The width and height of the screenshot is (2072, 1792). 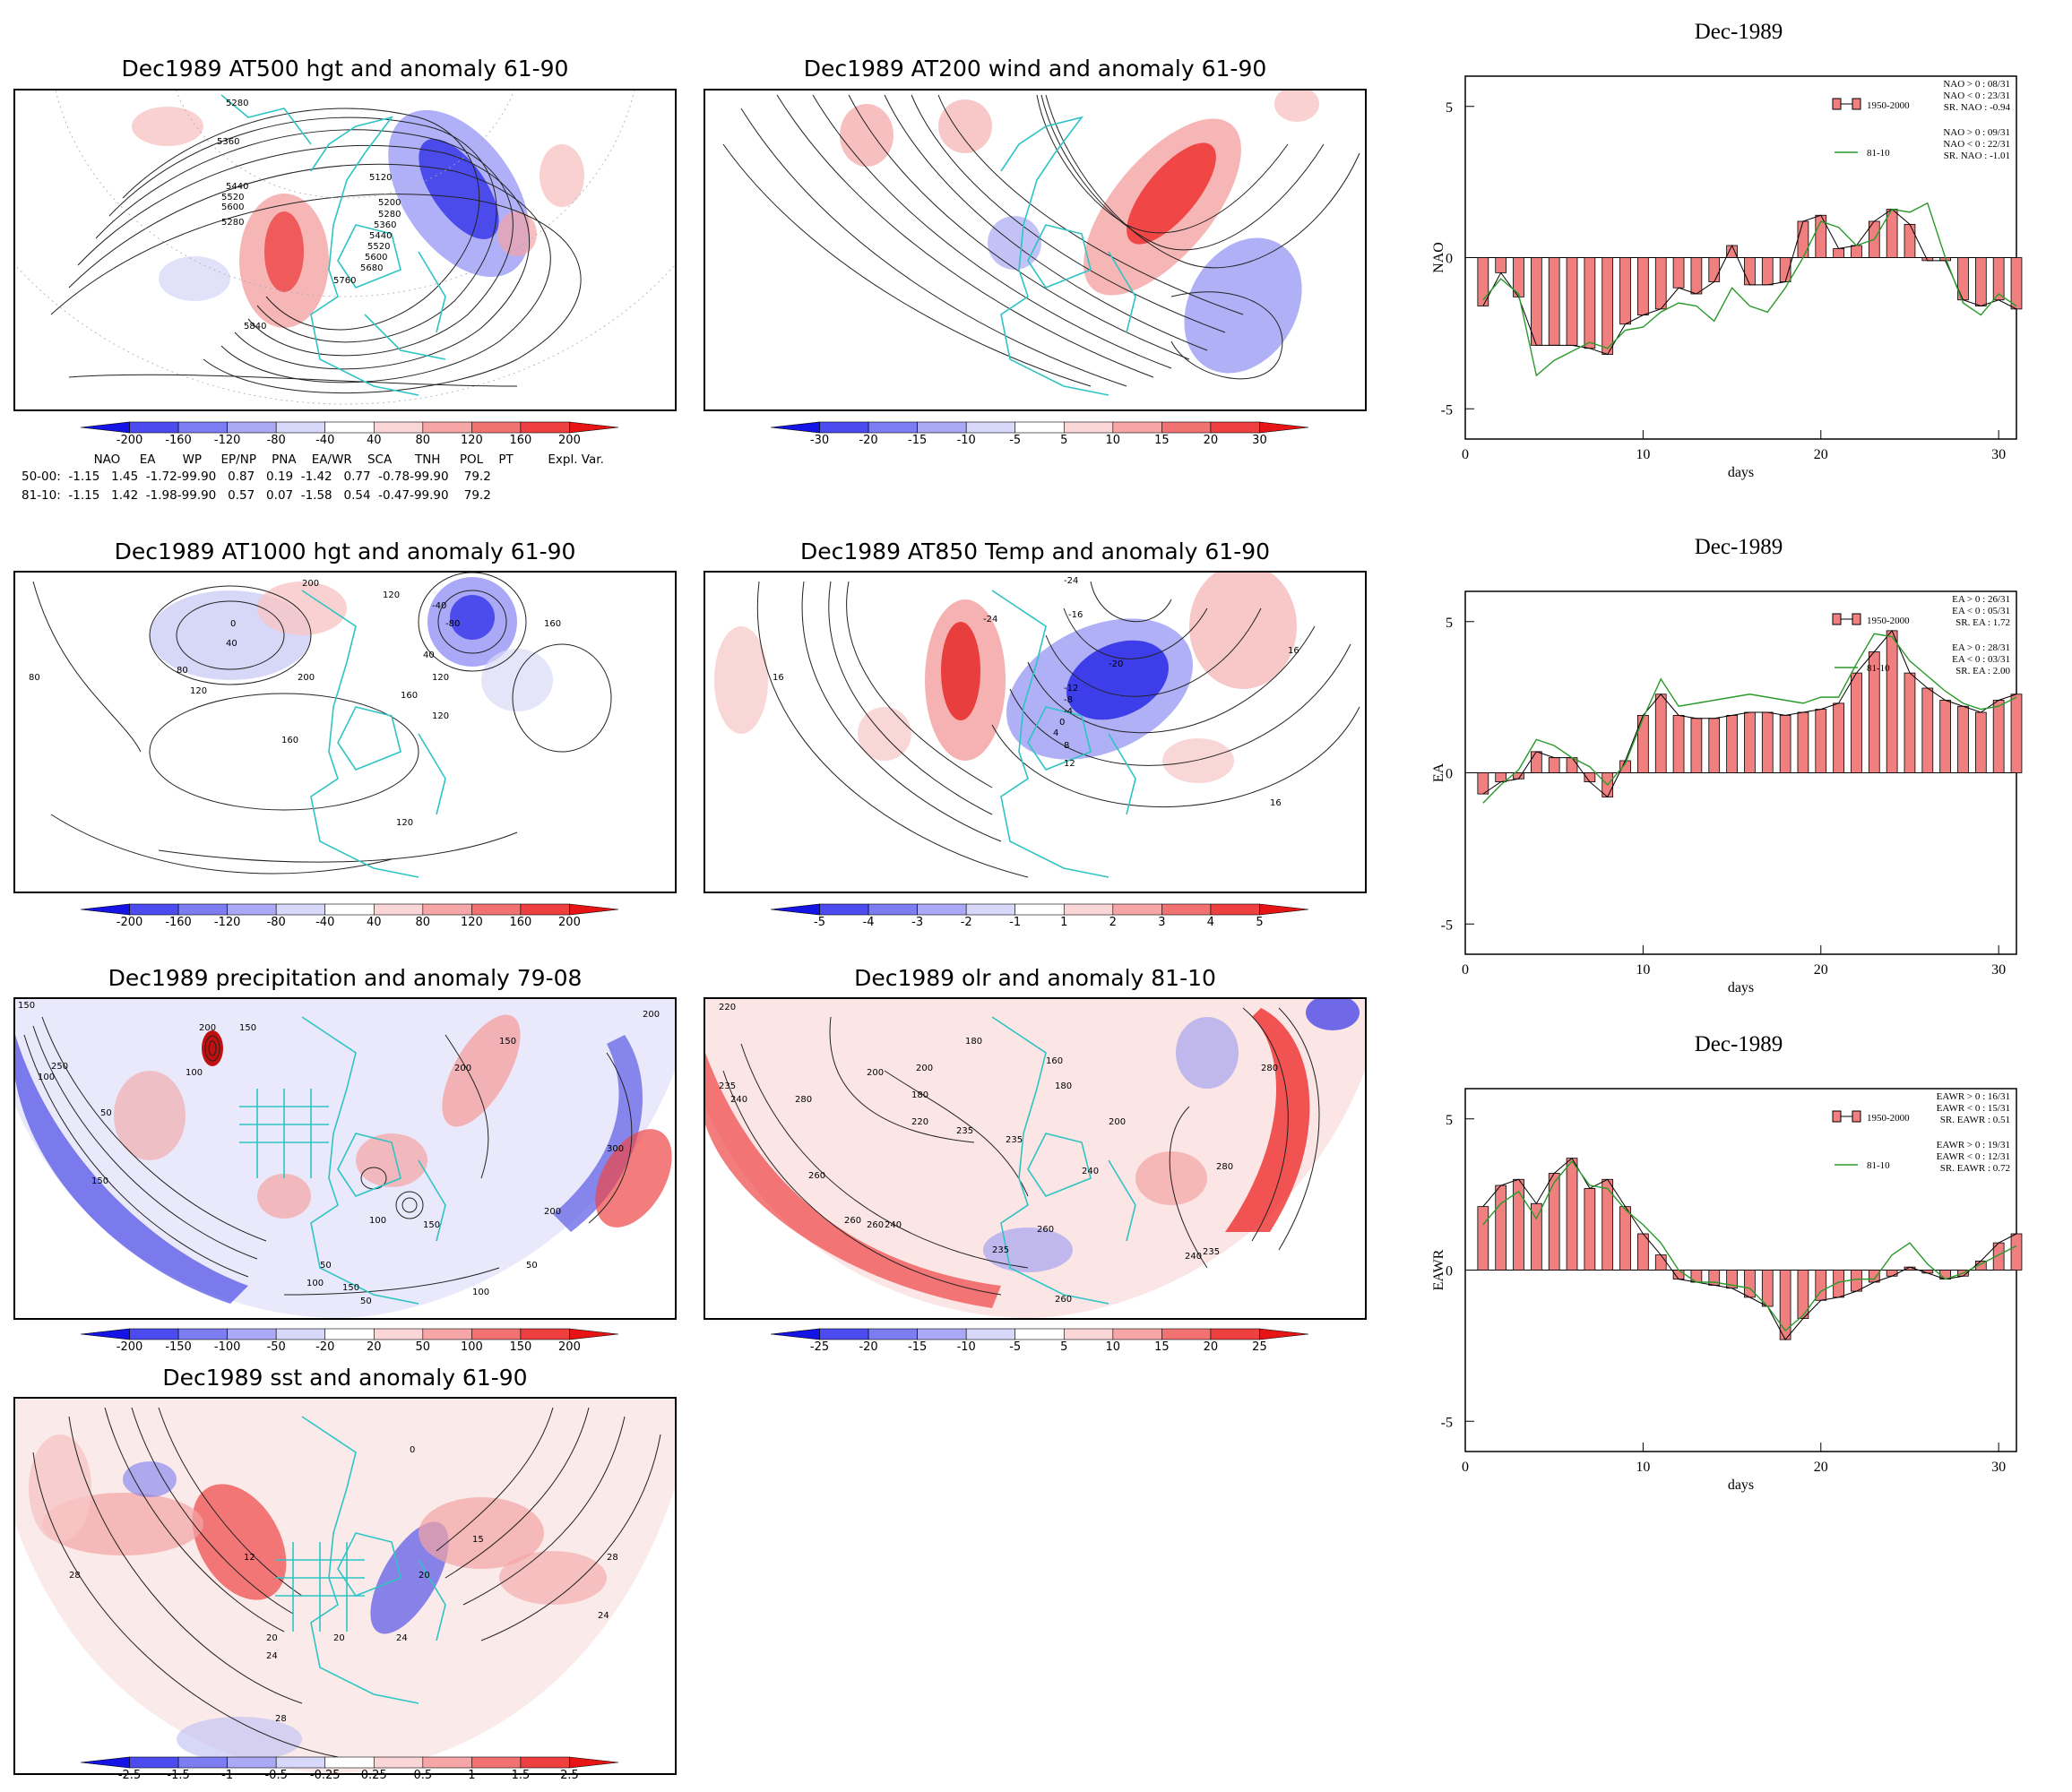 What do you see at coordinates (324, 1347) in the screenshot?
I see `colorbar-tick-label: -20` at bounding box center [324, 1347].